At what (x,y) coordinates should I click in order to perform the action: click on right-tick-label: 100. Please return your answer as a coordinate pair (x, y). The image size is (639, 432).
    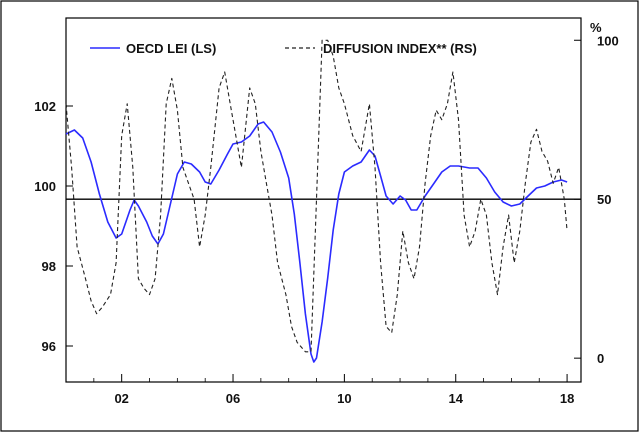
    Looking at the image, I should click on (608, 40).